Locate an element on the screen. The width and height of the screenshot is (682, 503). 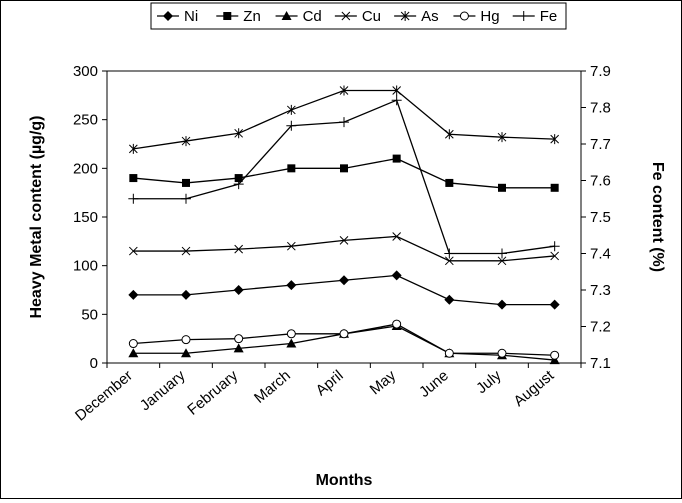
right-tick-label: 7.8 is located at coordinates (600, 108).